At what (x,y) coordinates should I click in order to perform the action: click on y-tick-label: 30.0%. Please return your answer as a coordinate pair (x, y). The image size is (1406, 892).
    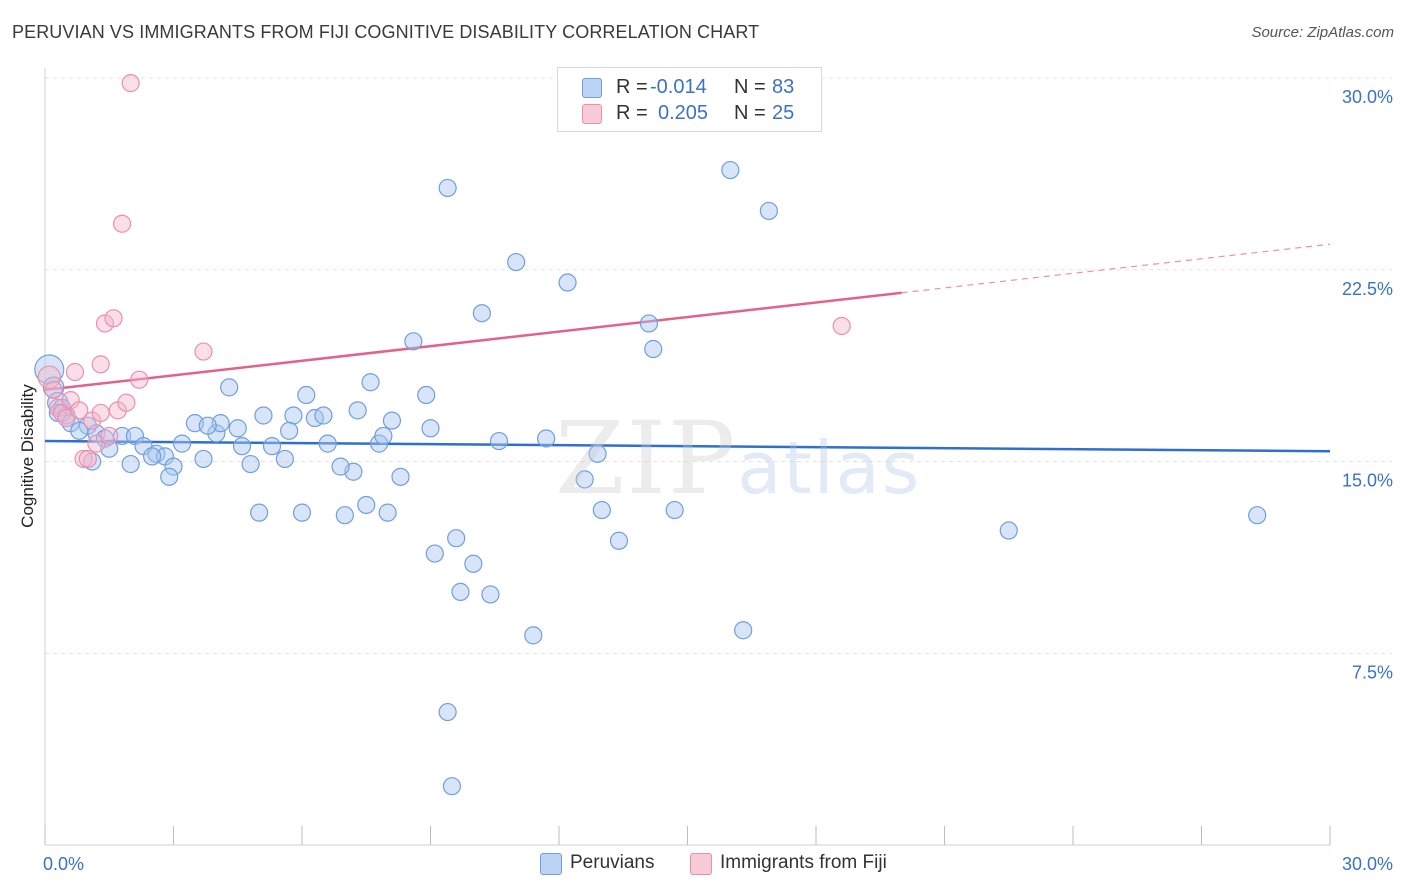
    Looking at the image, I should click on (1367, 97).